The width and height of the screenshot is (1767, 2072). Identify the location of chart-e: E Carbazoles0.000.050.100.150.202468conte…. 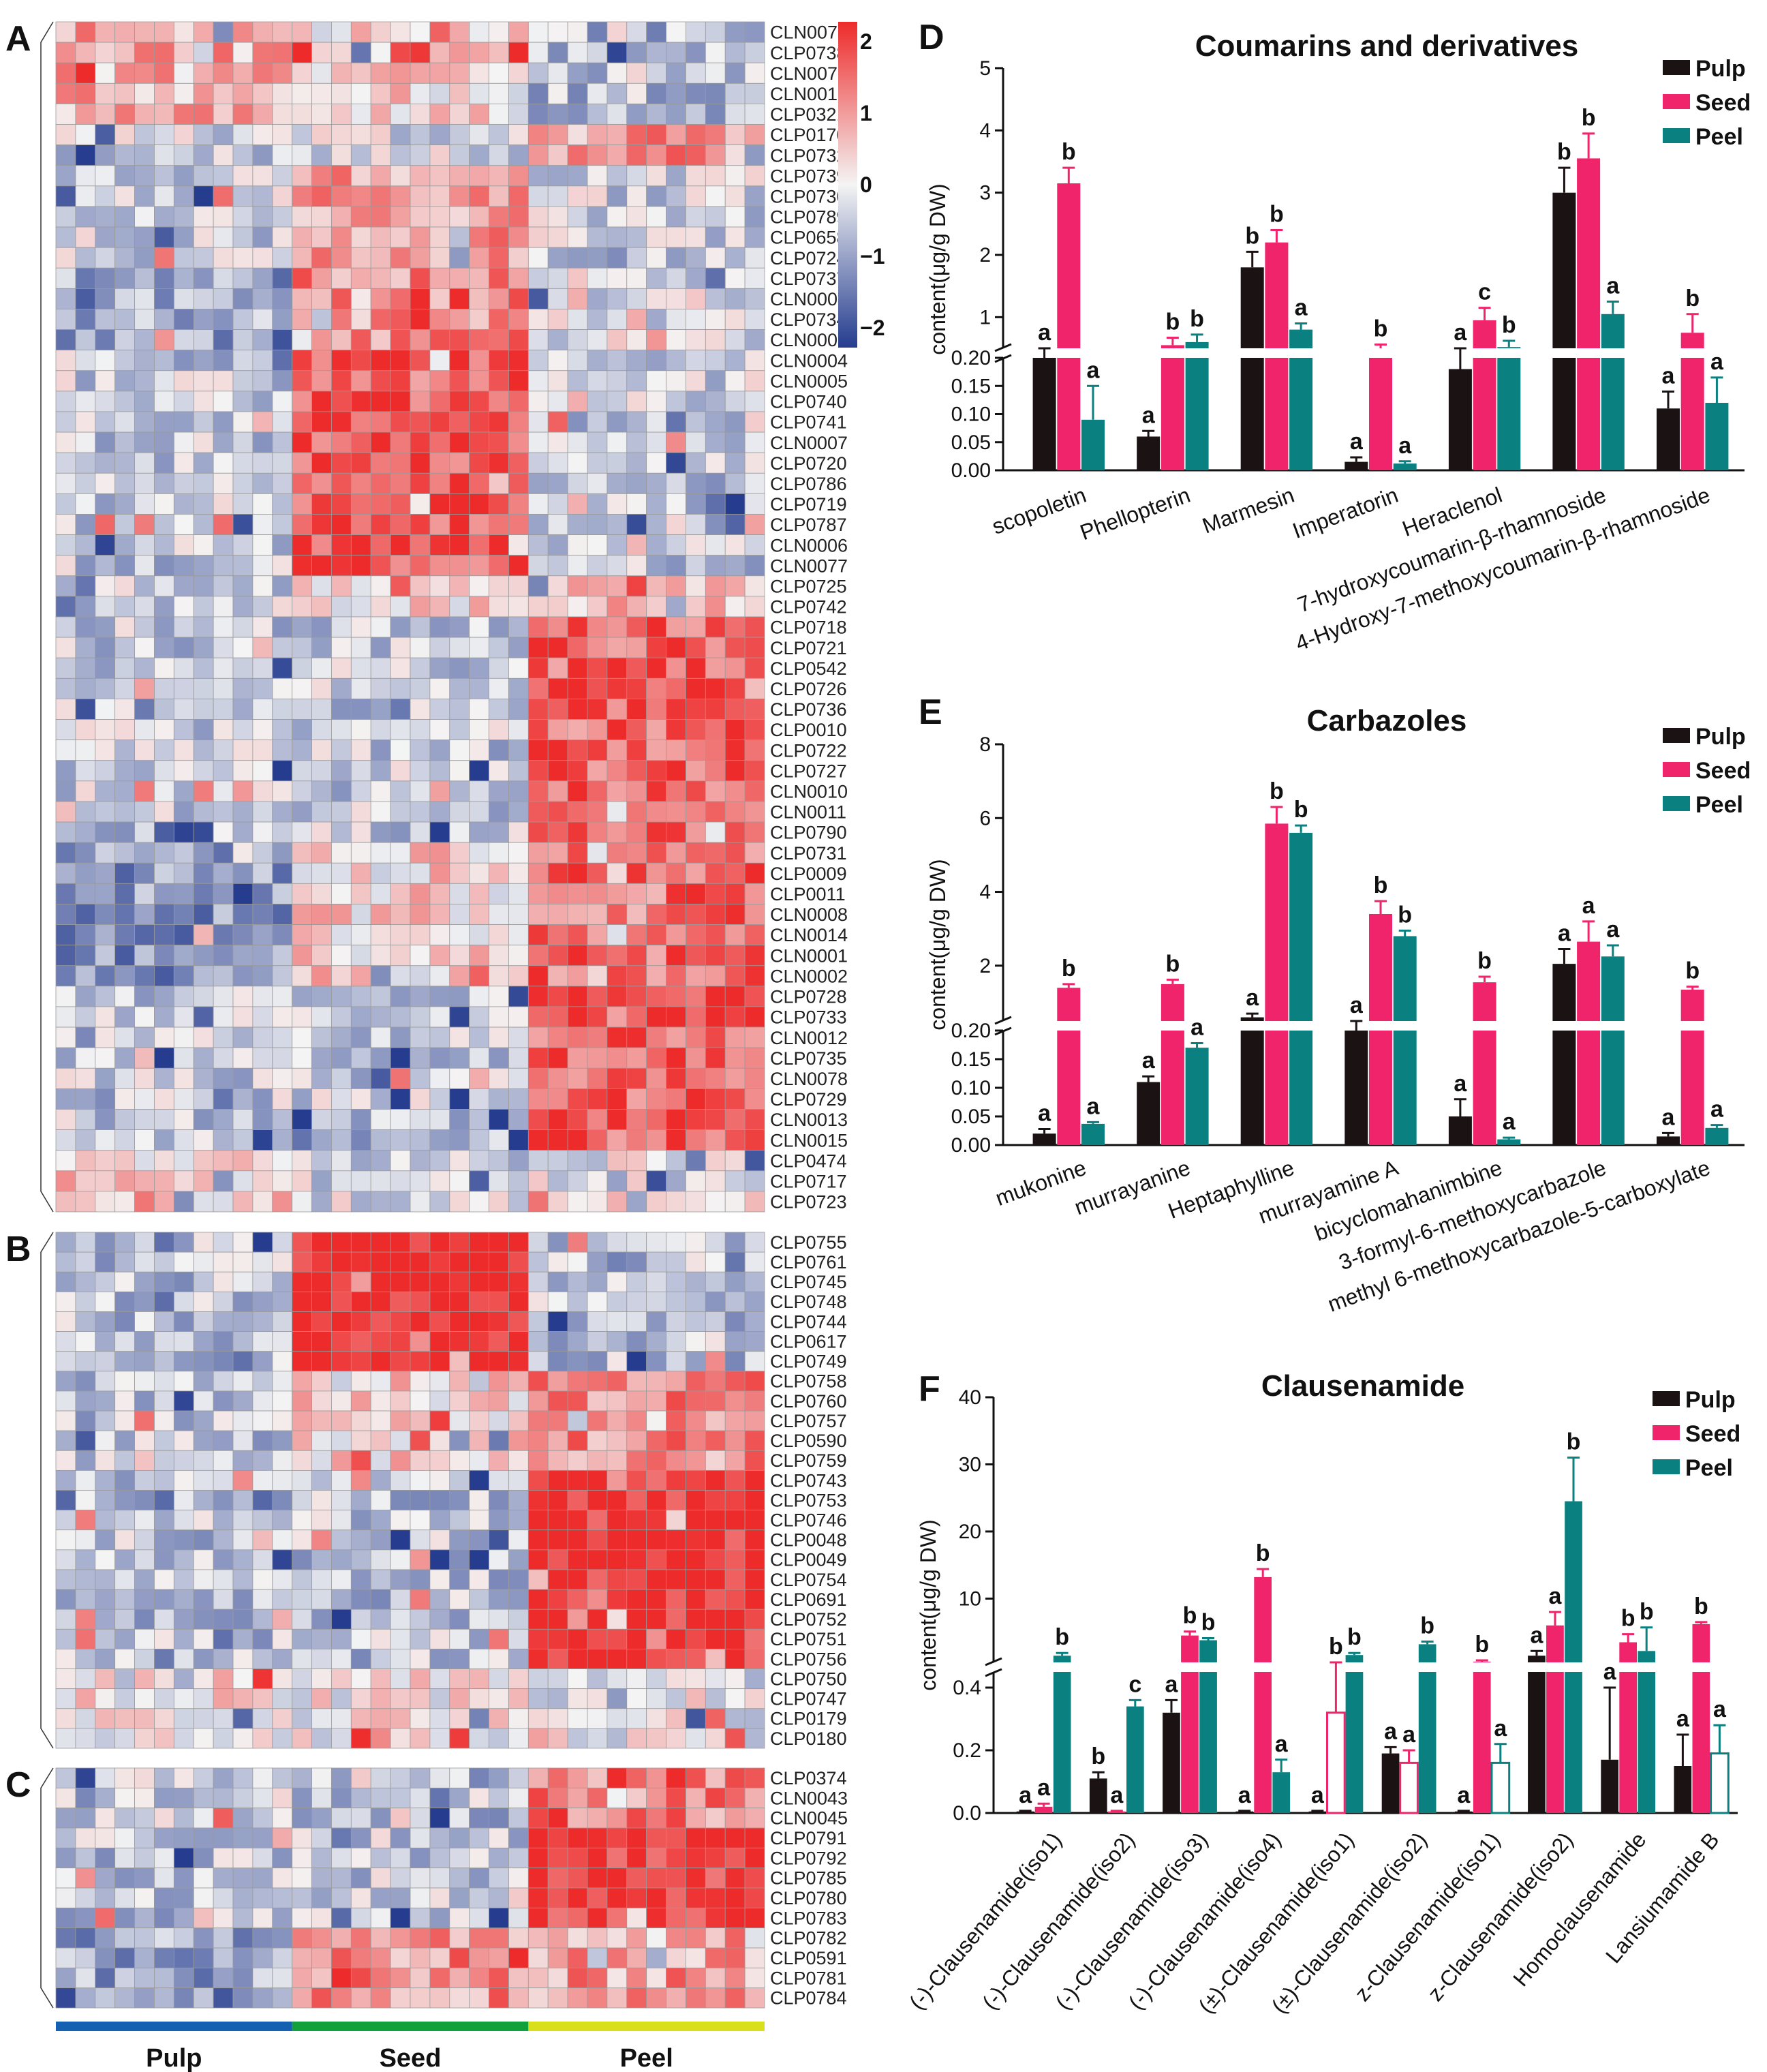
(1335, 1004).